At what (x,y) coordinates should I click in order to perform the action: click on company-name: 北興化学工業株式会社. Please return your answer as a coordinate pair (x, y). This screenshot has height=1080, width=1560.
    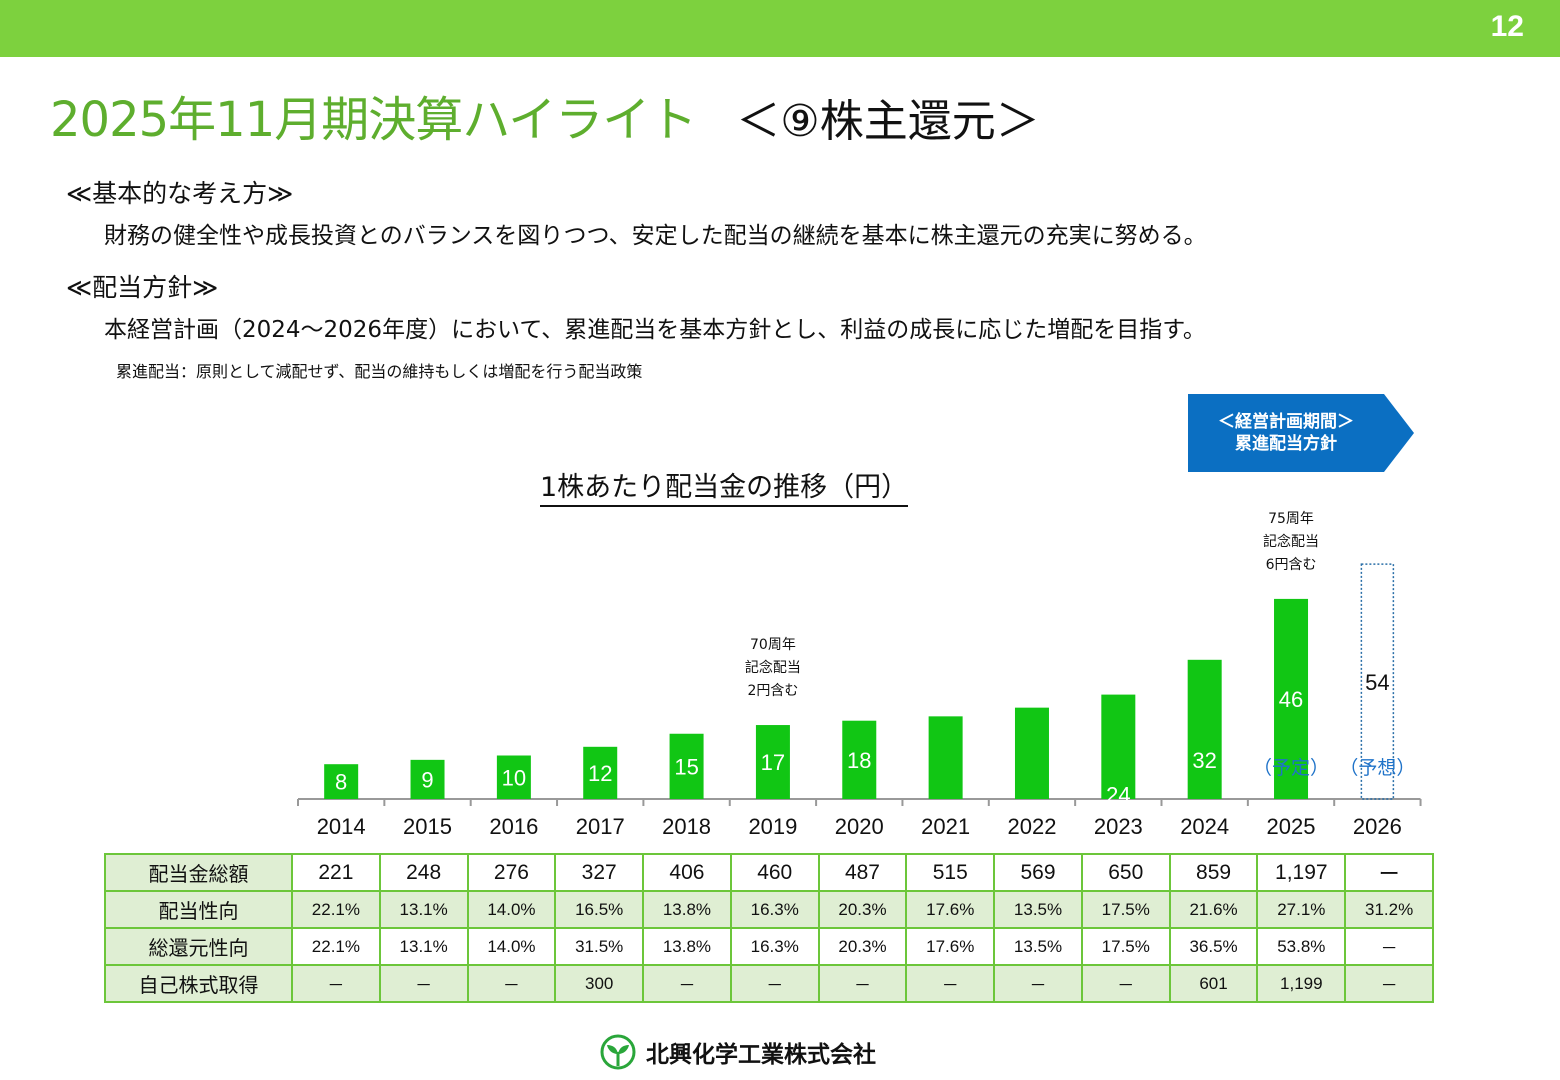
    Looking at the image, I should click on (761, 1055).